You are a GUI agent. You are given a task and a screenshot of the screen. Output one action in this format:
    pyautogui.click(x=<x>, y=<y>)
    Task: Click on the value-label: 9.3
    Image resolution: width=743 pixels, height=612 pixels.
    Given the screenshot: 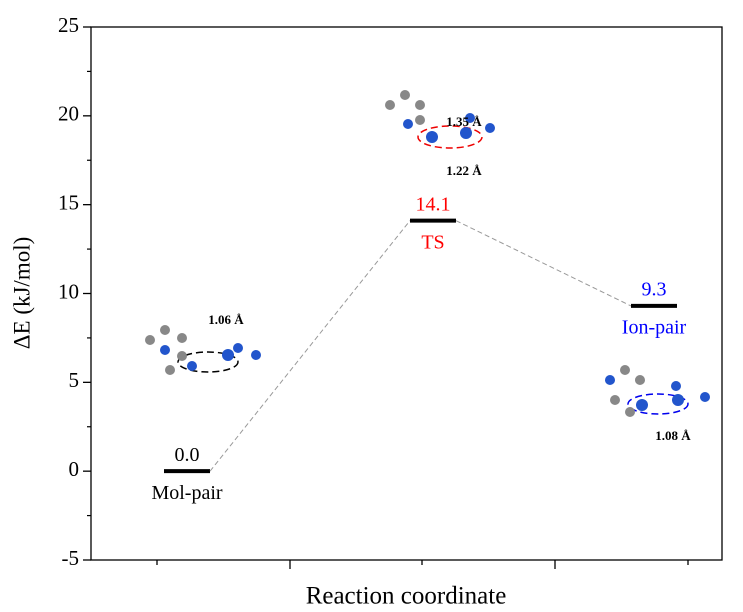 What is the action you would take?
    pyautogui.click(x=654, y=290)
    